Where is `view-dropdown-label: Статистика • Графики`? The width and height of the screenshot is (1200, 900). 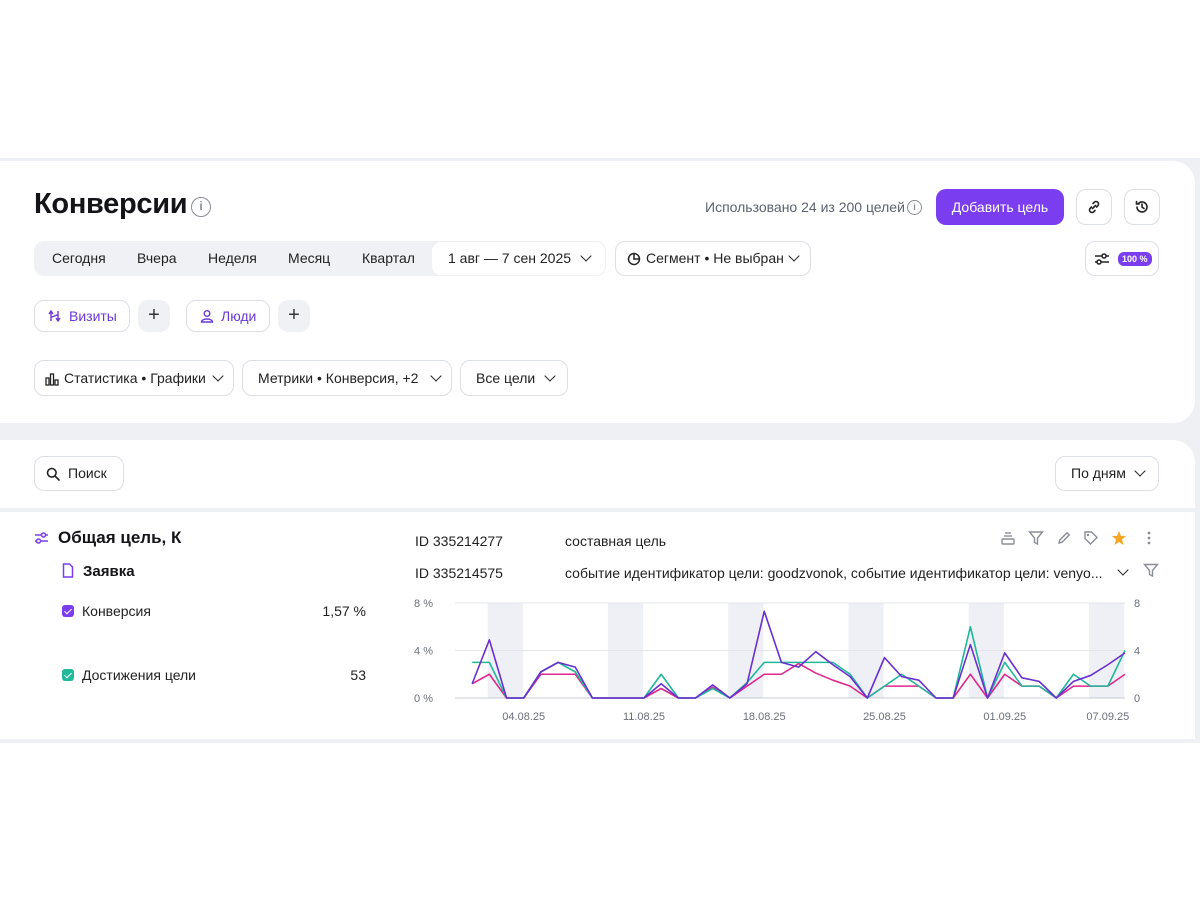
view-dropdown-label: Статистика • Графики is located at coordinates (135, 378).